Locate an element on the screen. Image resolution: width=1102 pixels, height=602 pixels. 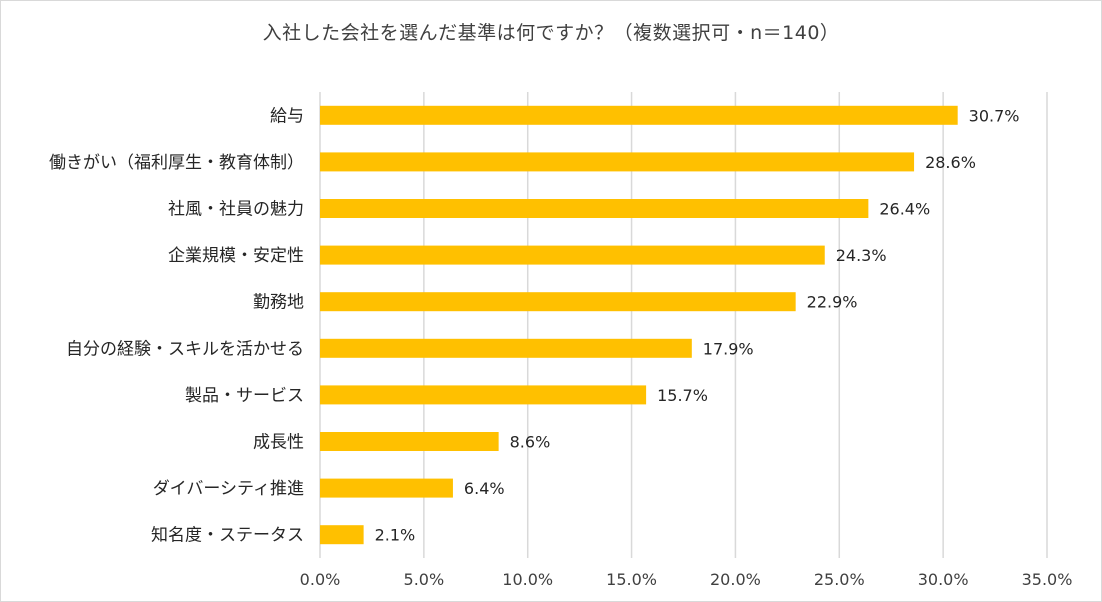
data-label: 6.4% is located at coordinates (484, 488).